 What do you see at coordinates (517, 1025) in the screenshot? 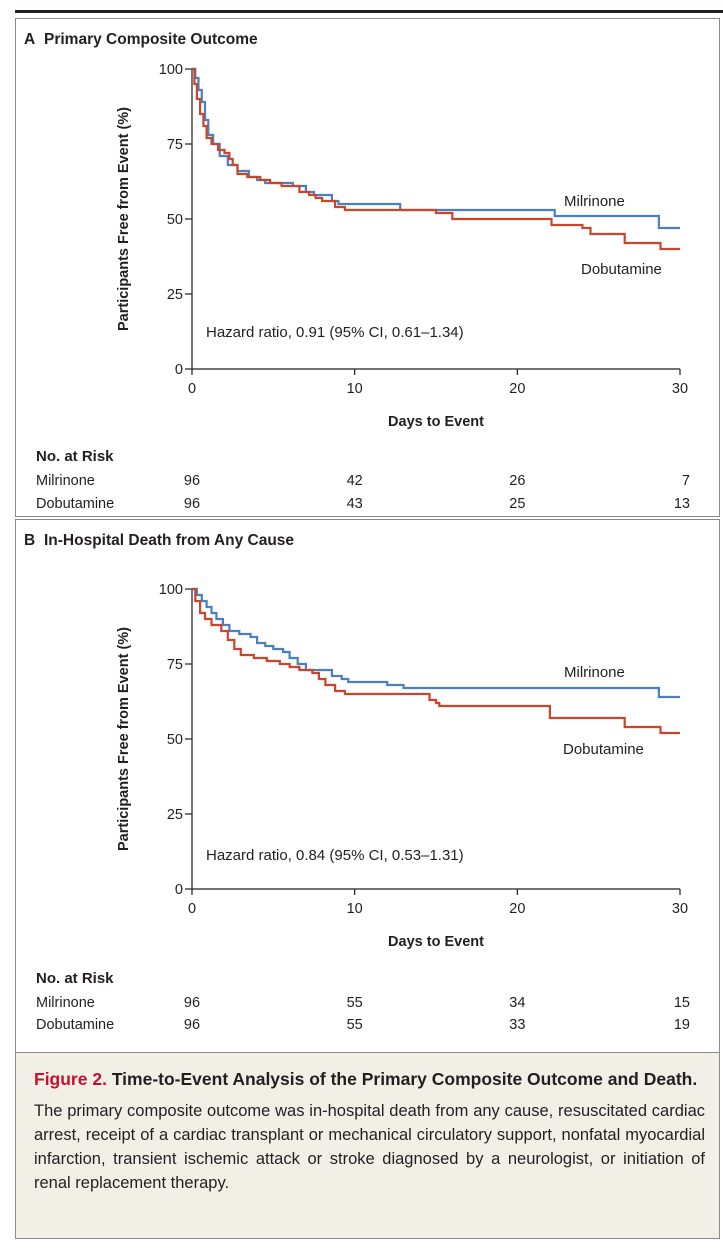
I see `at-risk-value: 33` at bounding box center [517, 1025].